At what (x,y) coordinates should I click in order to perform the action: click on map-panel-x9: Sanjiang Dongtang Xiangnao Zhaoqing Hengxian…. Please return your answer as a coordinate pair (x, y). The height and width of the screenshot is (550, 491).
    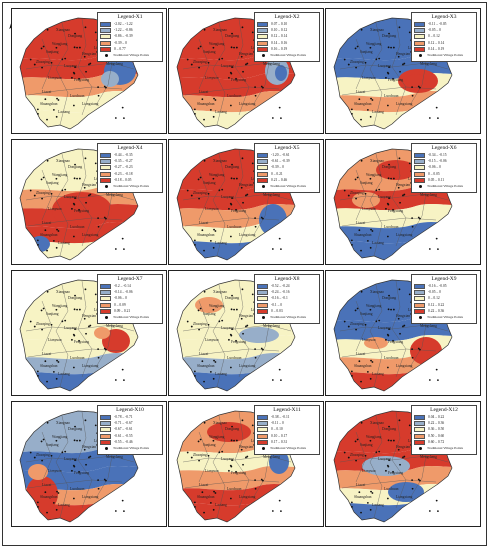
    Looking at the image, I should click on (403, 333).